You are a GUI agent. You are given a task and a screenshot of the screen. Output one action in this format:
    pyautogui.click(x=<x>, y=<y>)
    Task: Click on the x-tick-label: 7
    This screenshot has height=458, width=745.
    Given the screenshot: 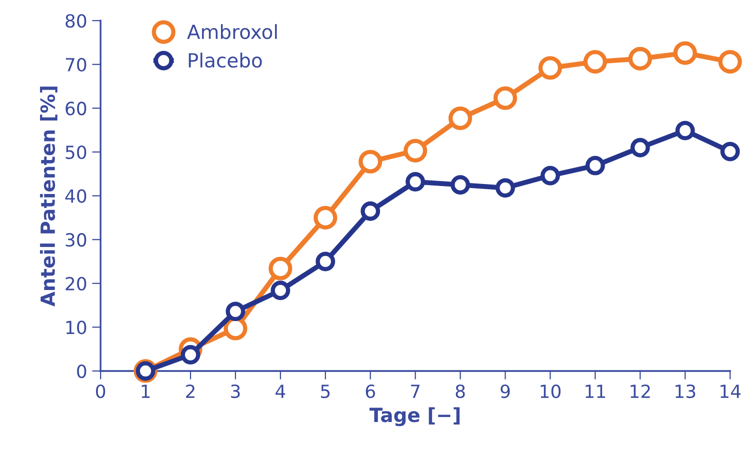 What is the action you would take?
    pyautogui.click(x=415, y=391)
    